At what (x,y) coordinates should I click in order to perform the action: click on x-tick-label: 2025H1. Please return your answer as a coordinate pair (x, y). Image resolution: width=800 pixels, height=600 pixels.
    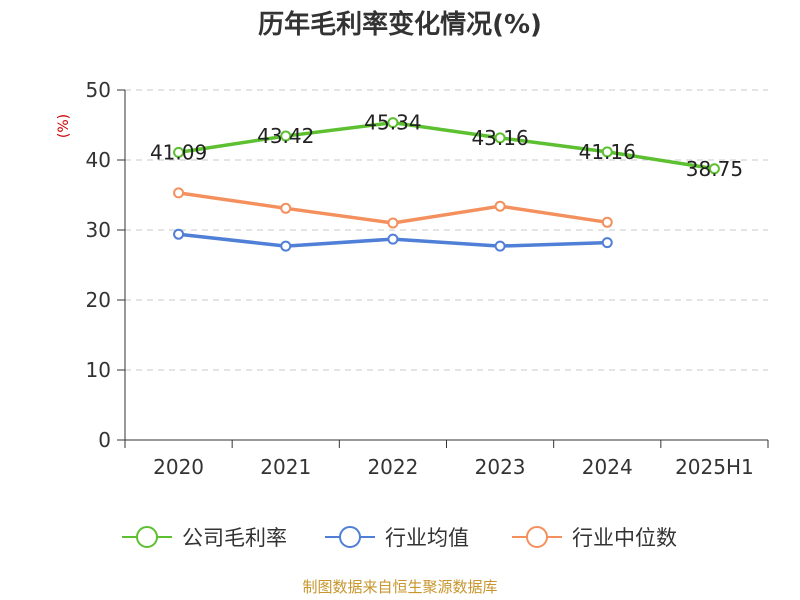
    Looking at the image, I should click on (714, 467).